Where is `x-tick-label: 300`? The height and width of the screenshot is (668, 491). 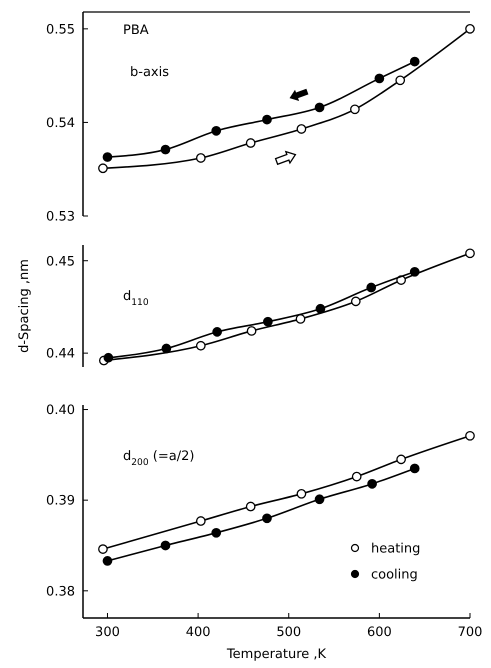
x-tick-label: 300 is located at coordinates (107, 632).